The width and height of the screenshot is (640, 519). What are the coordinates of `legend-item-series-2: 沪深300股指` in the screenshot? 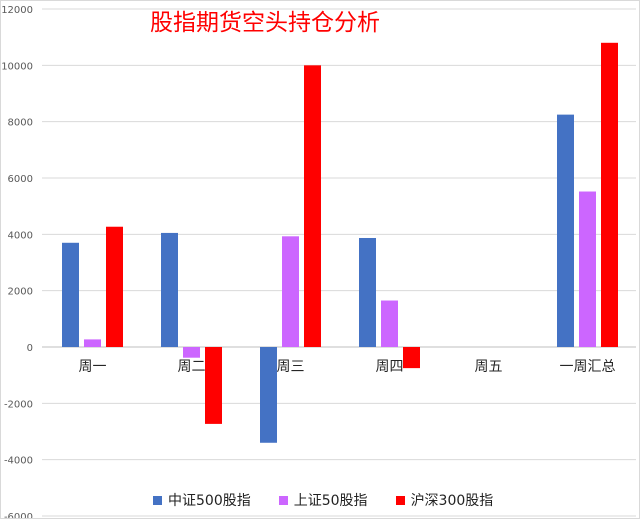 It's located at (444, 500).